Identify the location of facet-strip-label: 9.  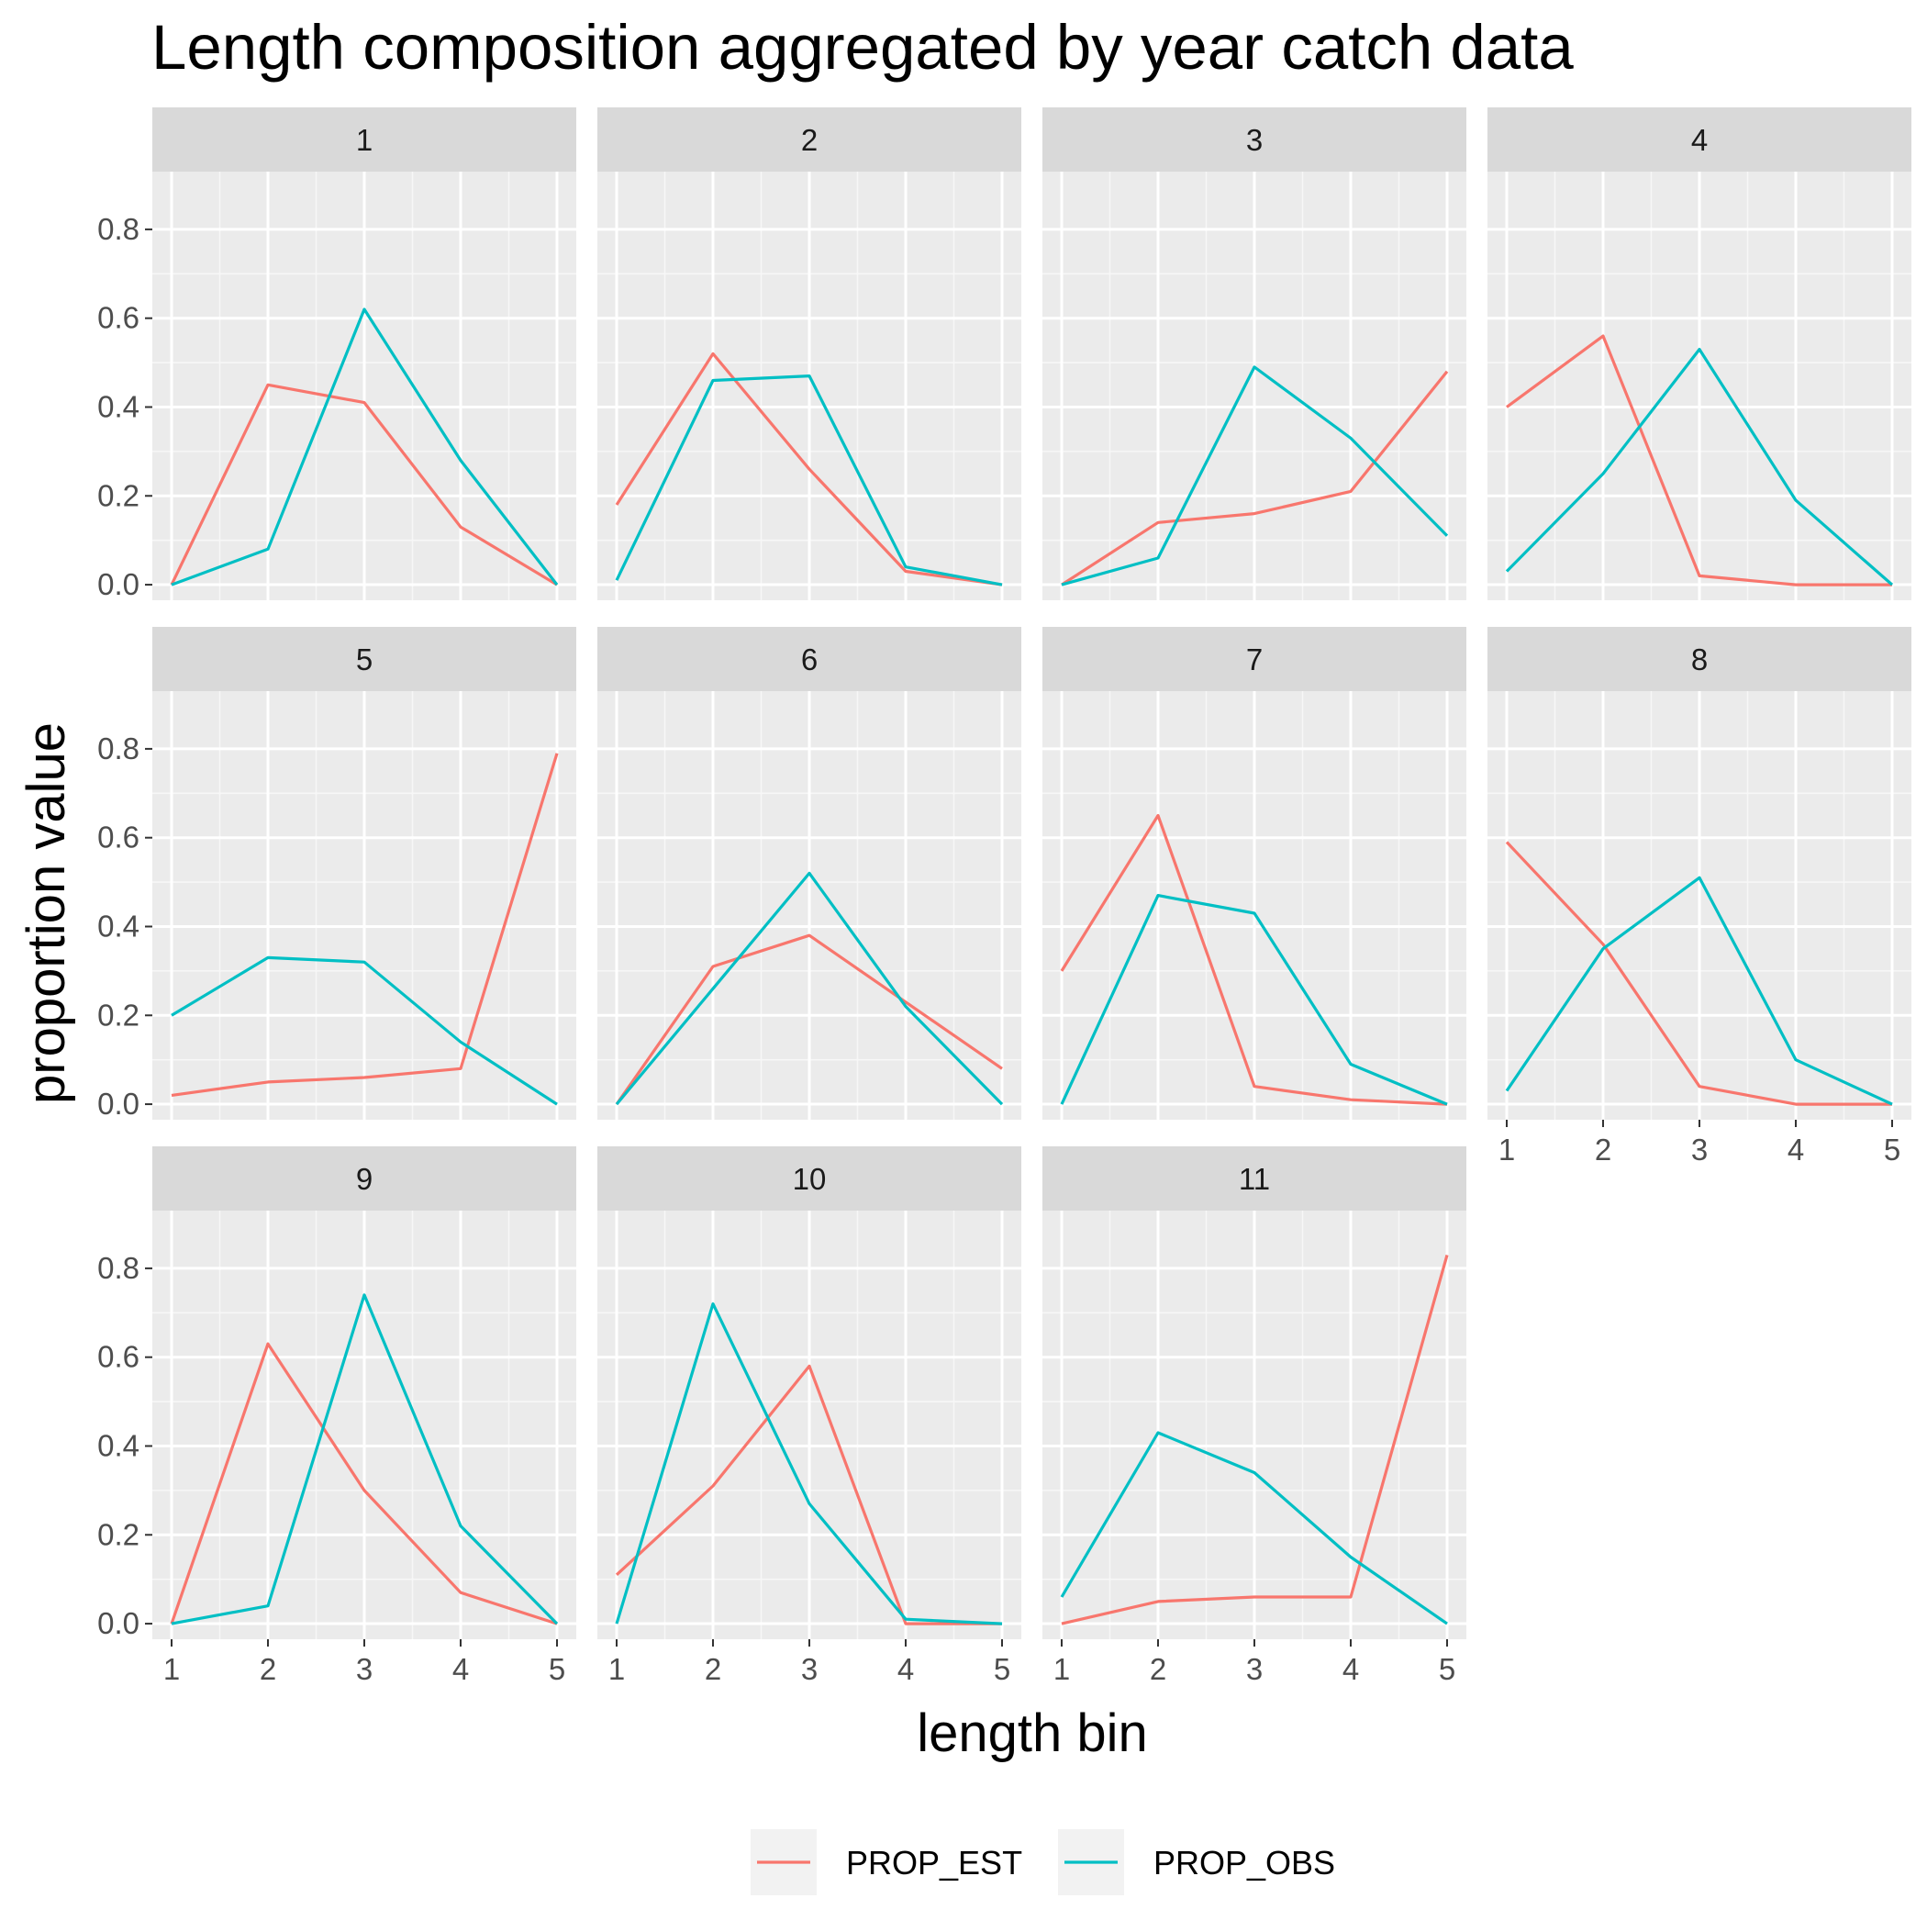
(364, 1179).